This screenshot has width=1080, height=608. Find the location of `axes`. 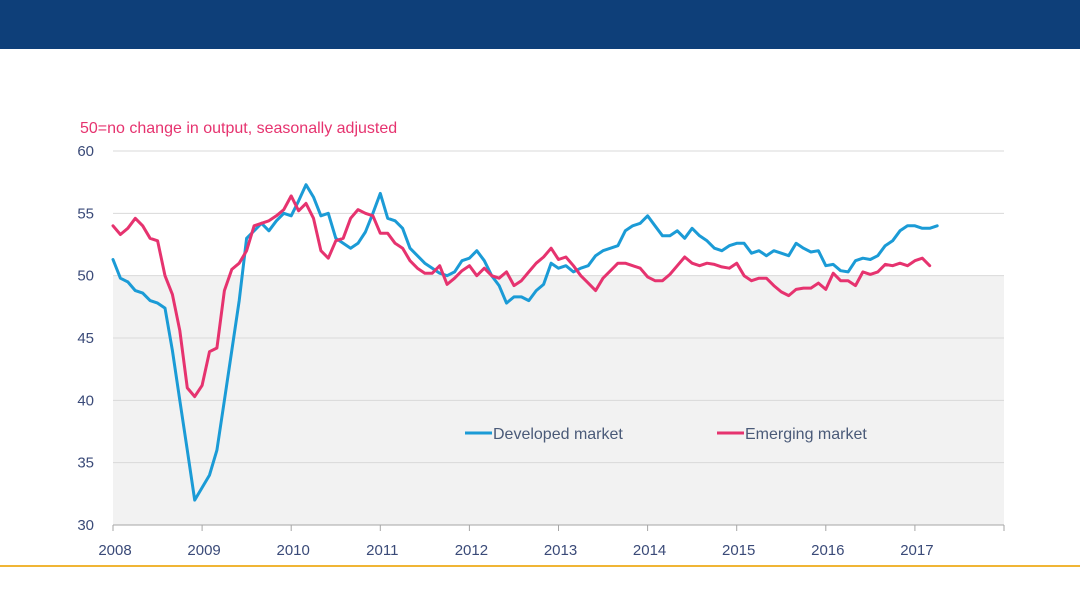

axes is located at coordinates (558, 527).